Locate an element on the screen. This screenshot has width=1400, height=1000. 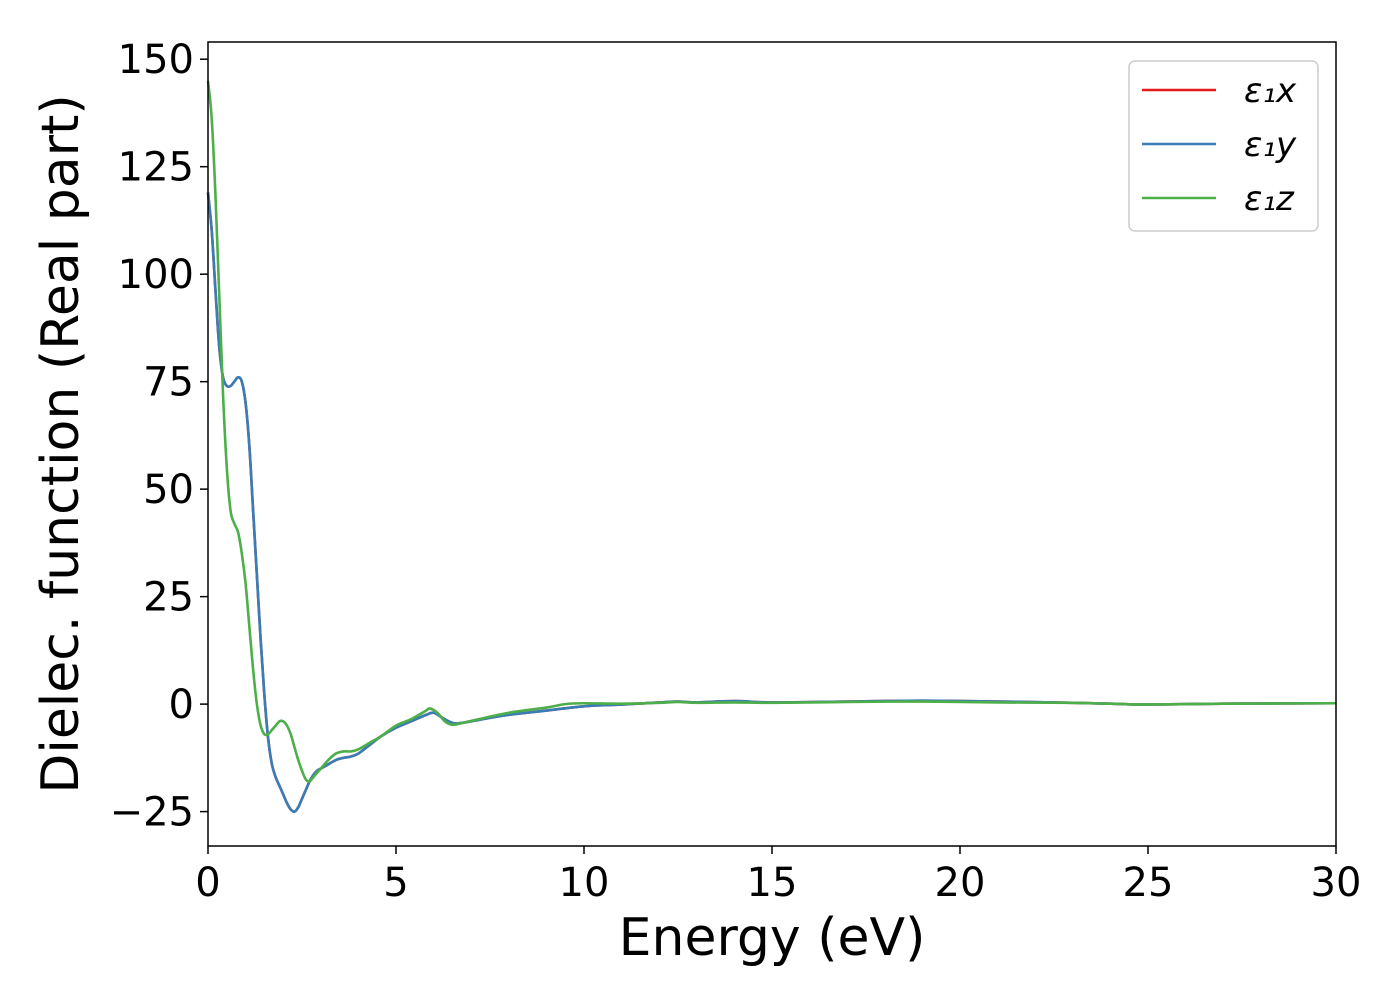
x-tick-label: 5 is located at coordinates (395, 883).